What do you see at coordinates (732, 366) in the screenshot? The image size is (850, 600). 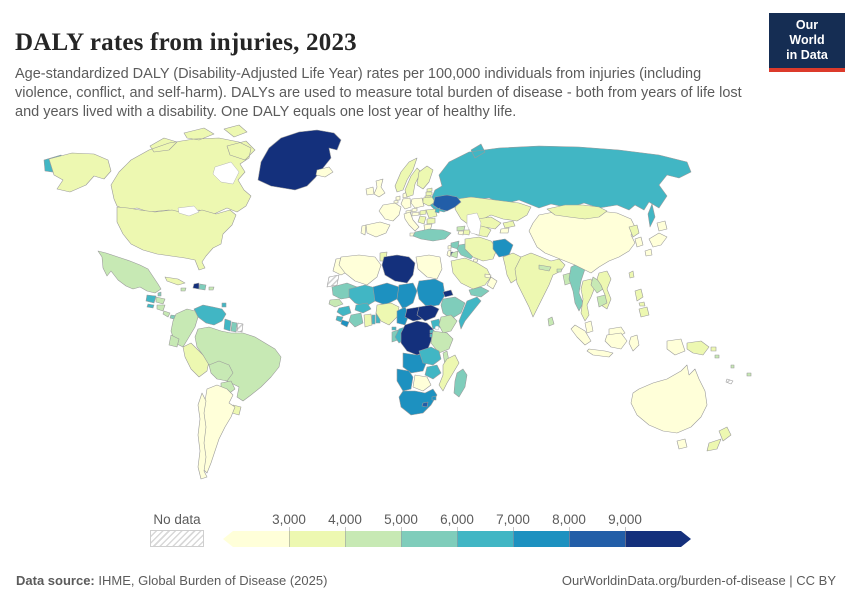 I see `country-vanuatu` at bounding box center [732, 366].